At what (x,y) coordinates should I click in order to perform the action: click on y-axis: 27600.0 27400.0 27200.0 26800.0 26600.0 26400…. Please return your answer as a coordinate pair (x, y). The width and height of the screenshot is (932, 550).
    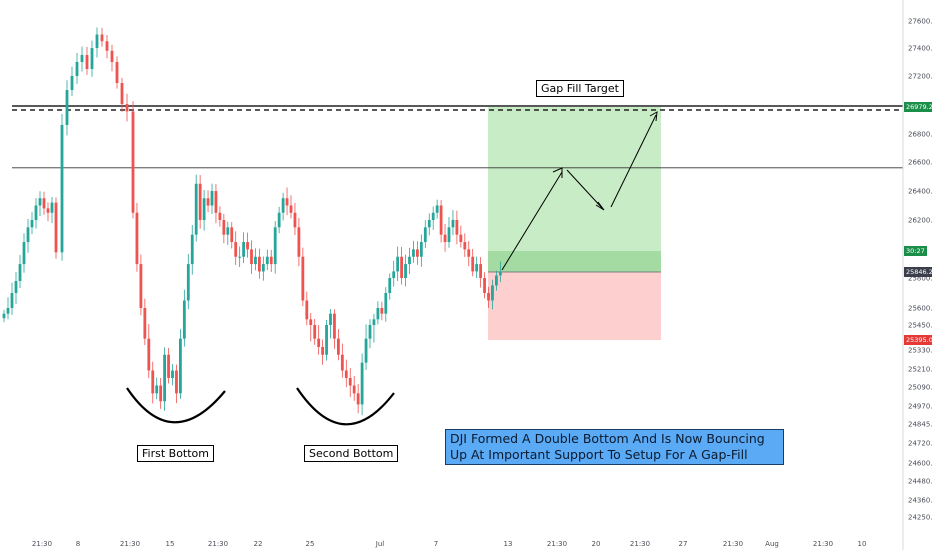
    Looking at the image, I should click on (917, 275).